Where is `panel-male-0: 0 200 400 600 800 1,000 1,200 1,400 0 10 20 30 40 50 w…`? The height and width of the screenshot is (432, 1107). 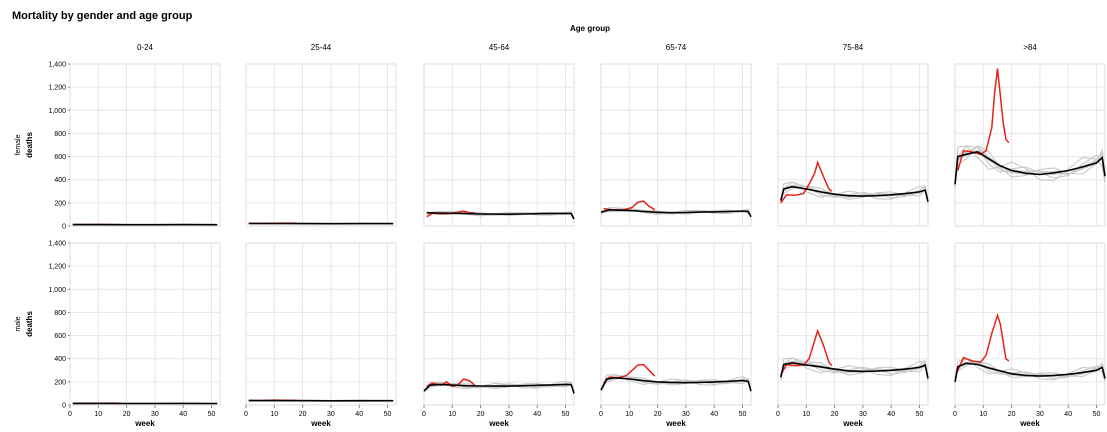
panel-male-0: 0 200 400 600 800 1,000 1,200 1,400 0 10 20 30 40 50 w… is located at coordinates (134, 334).